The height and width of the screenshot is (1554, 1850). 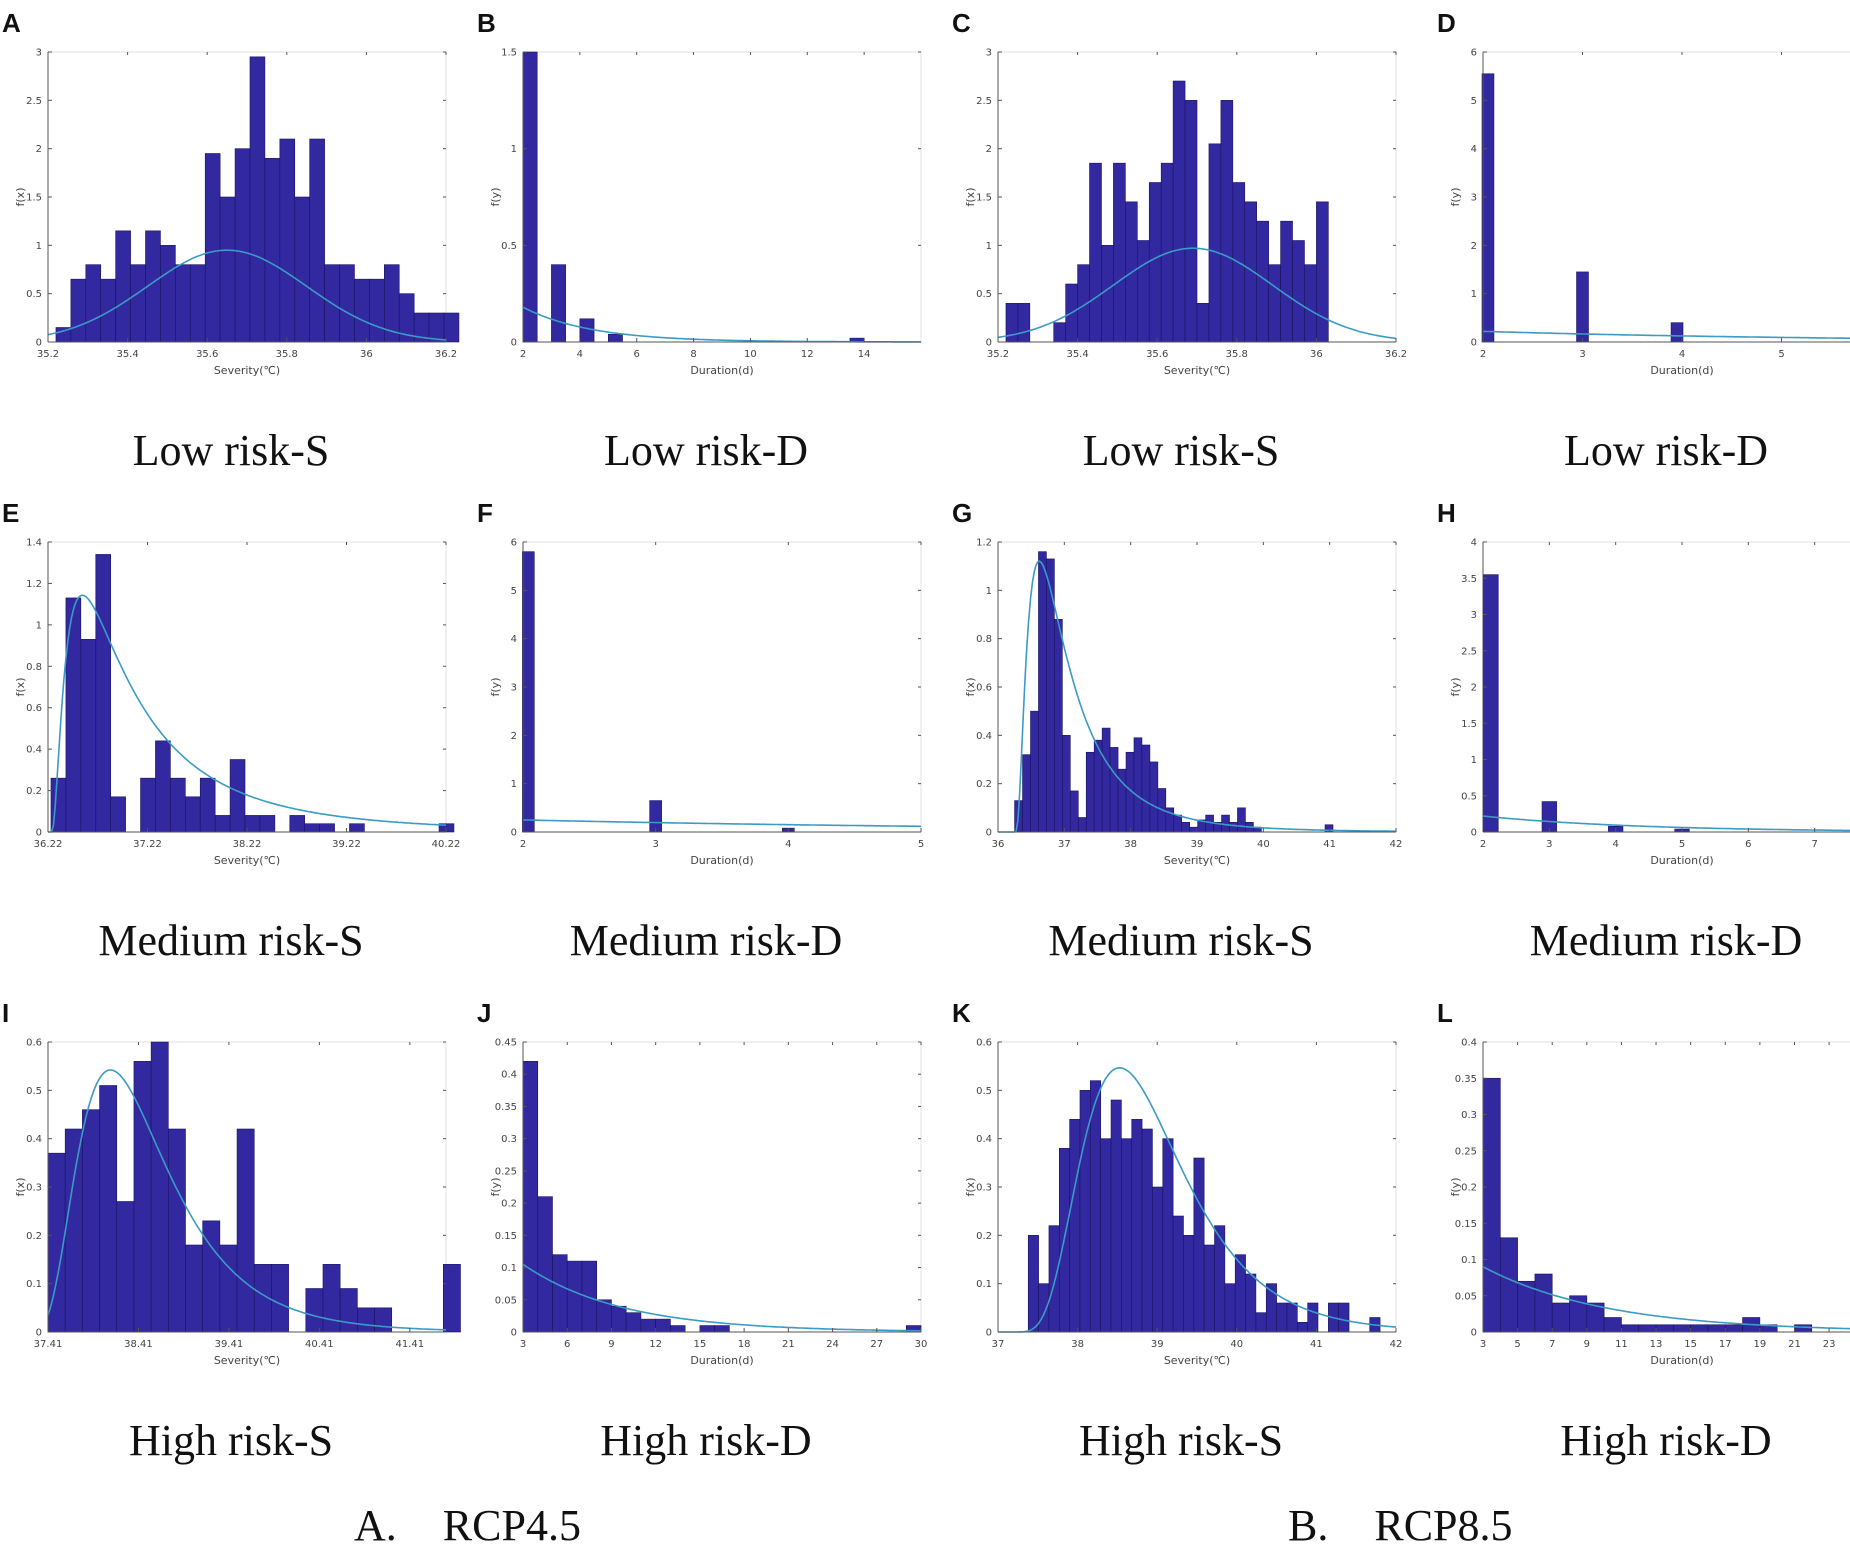 What do you see at coordinates (1237, 354) in the screenshot?
I see `x-tick-label: 35.8` at bounding box center [1237, 354].